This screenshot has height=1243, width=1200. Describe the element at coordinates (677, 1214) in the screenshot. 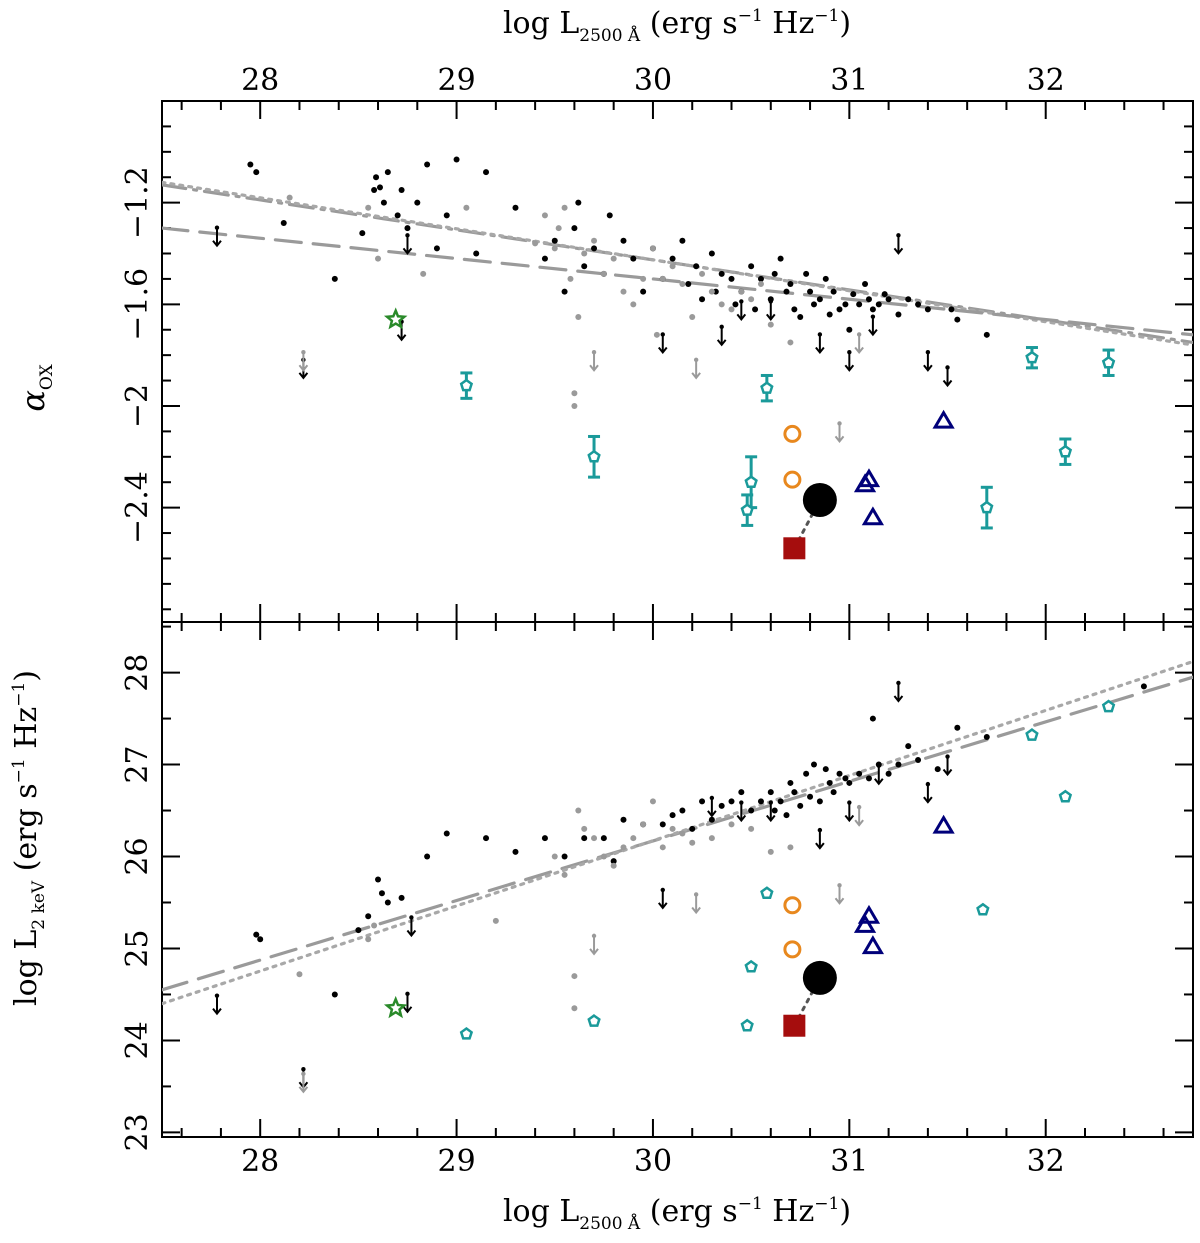

I see `bottom-x-axis-title: log L2500 Å (erg s−1 Hz−1)` at that location.